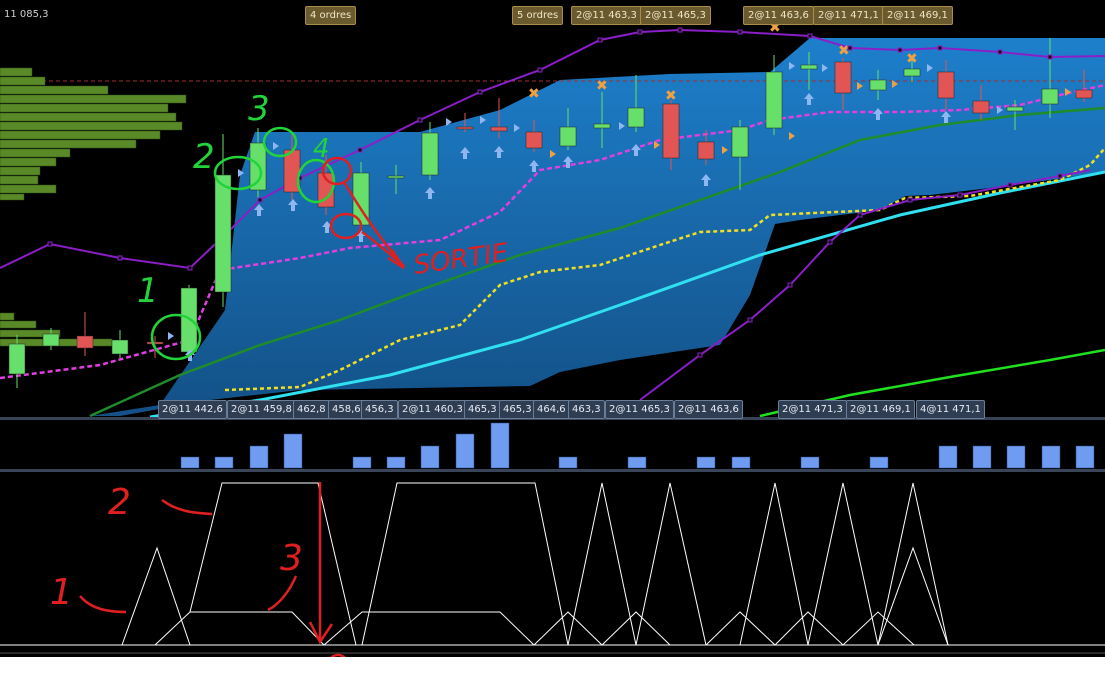 The width and height of the screenshot is (1105, 679). I want to click on bottom-order-badge: 458,6, so click(346, 409).